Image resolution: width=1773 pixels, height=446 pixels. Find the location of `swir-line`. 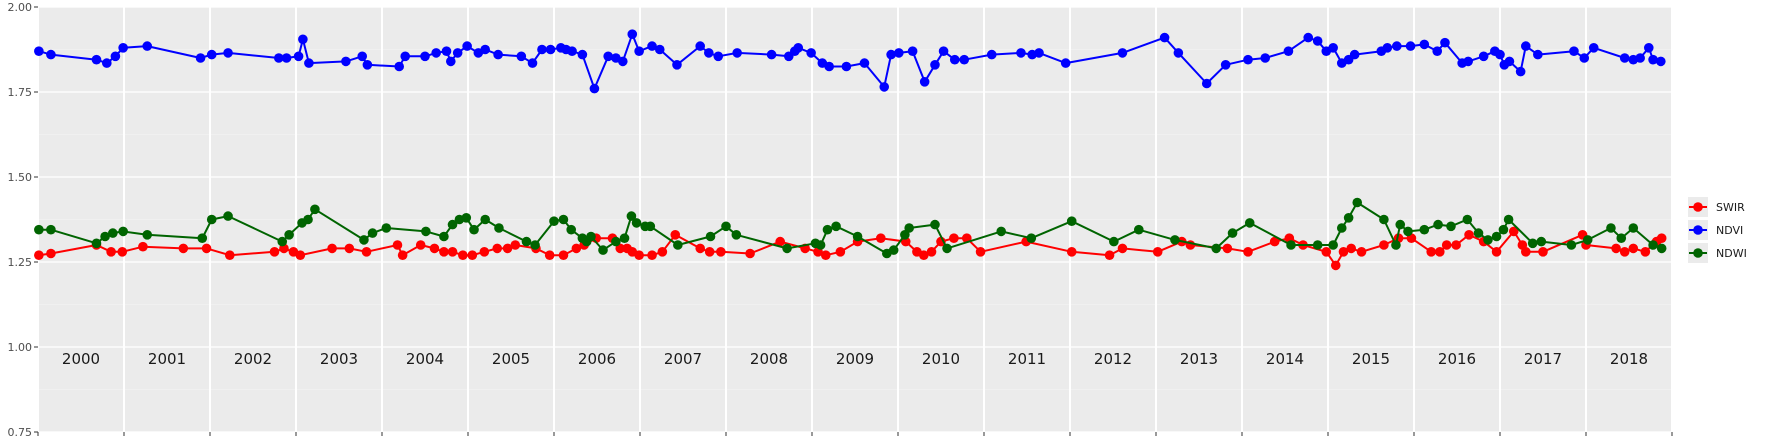

swir-line is located at coordinates (850, 248).